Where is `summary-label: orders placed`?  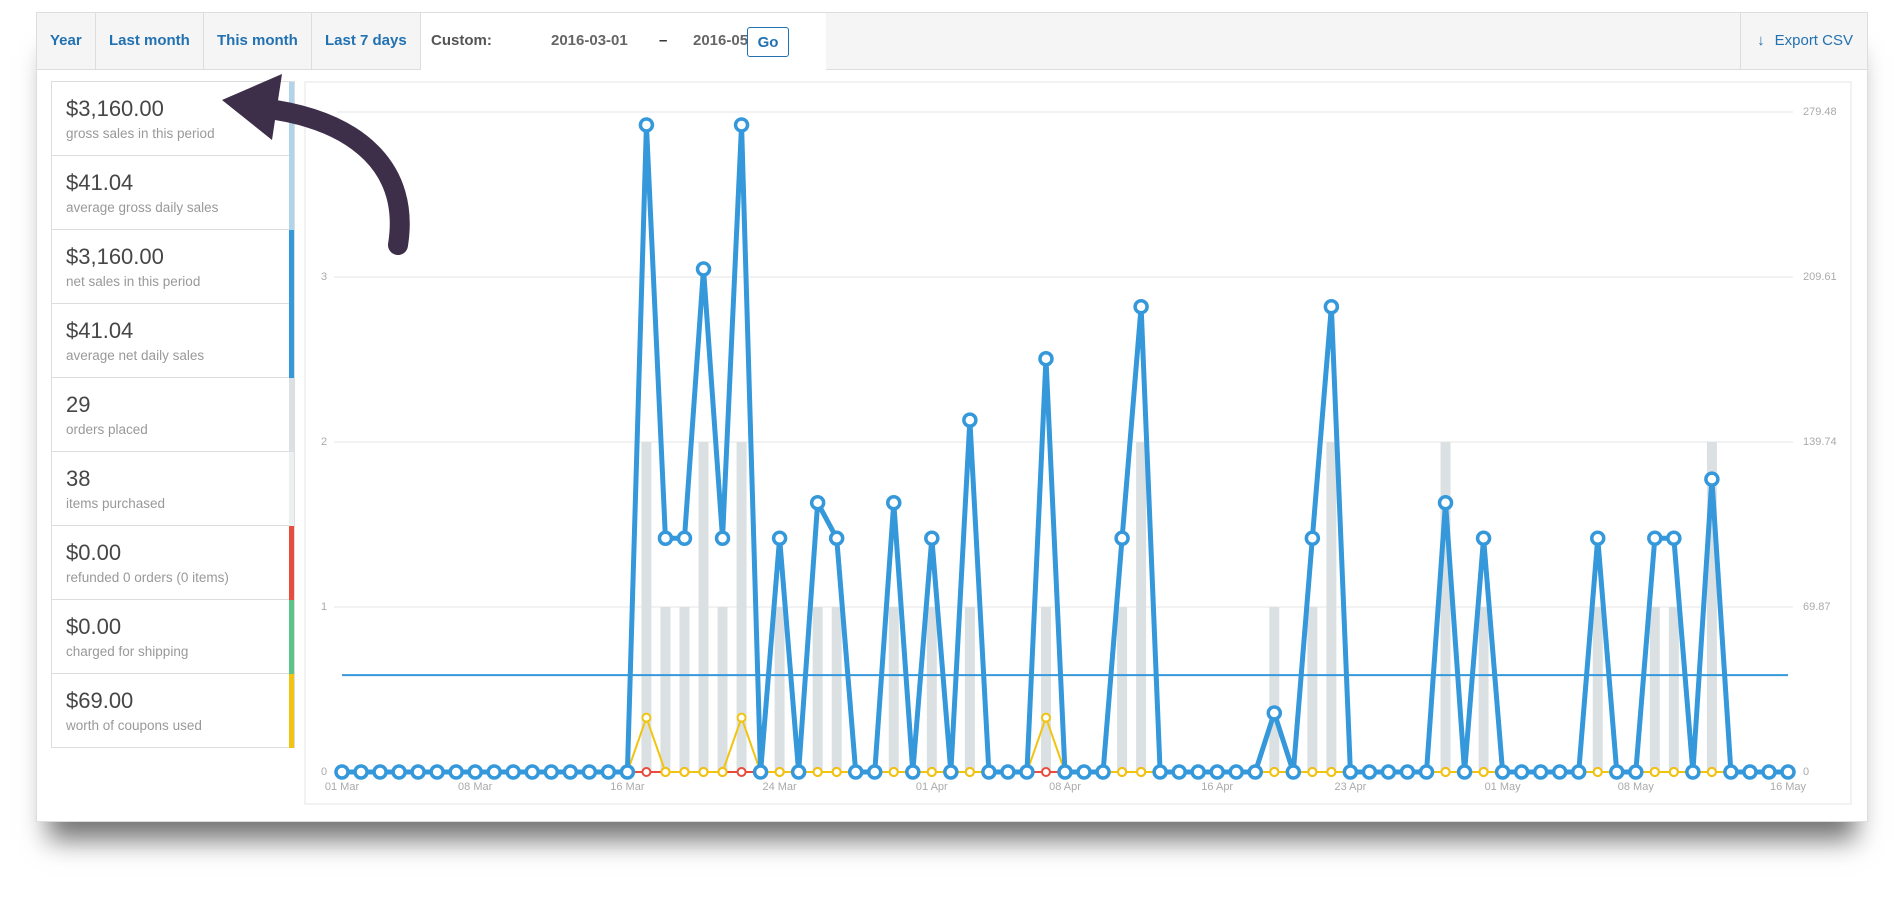
summary-label: orders placed is located at coordinates (107, 429).